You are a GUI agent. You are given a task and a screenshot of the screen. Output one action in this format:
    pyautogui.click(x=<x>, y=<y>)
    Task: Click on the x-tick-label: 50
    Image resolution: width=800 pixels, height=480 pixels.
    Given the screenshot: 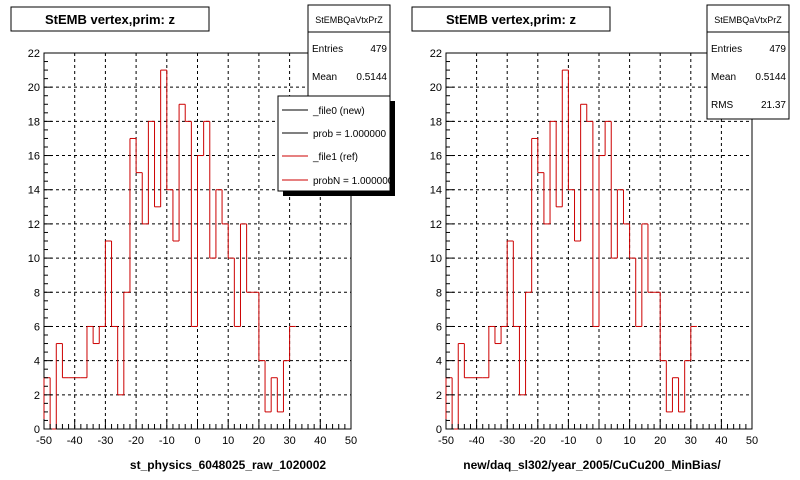 What is the action you would take?
    pyautogui.click(x=351, y=441)
    